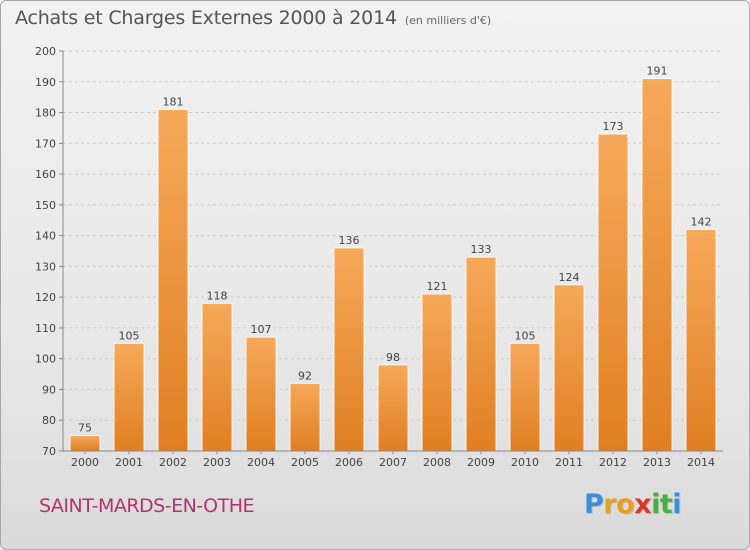 This screenshot has width=750, height=550. I want to click on logo-letter: r, so click(610, 504).